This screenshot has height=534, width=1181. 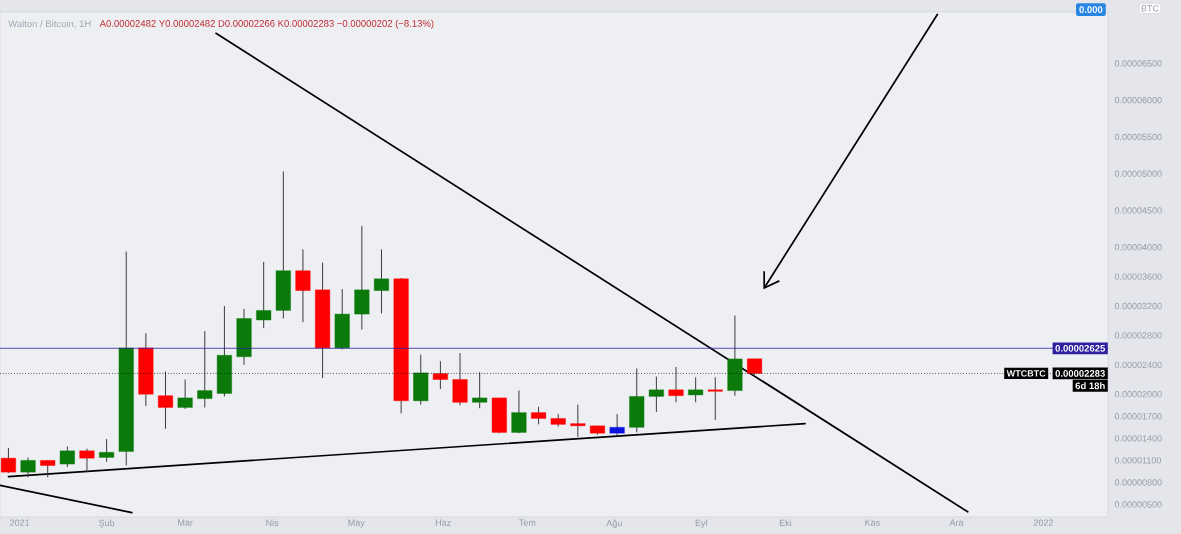 What do you see at coordinates (701, 523) in the screenshot?
I see `x-tick-label: Eyl` at bounding box center [701, 523].